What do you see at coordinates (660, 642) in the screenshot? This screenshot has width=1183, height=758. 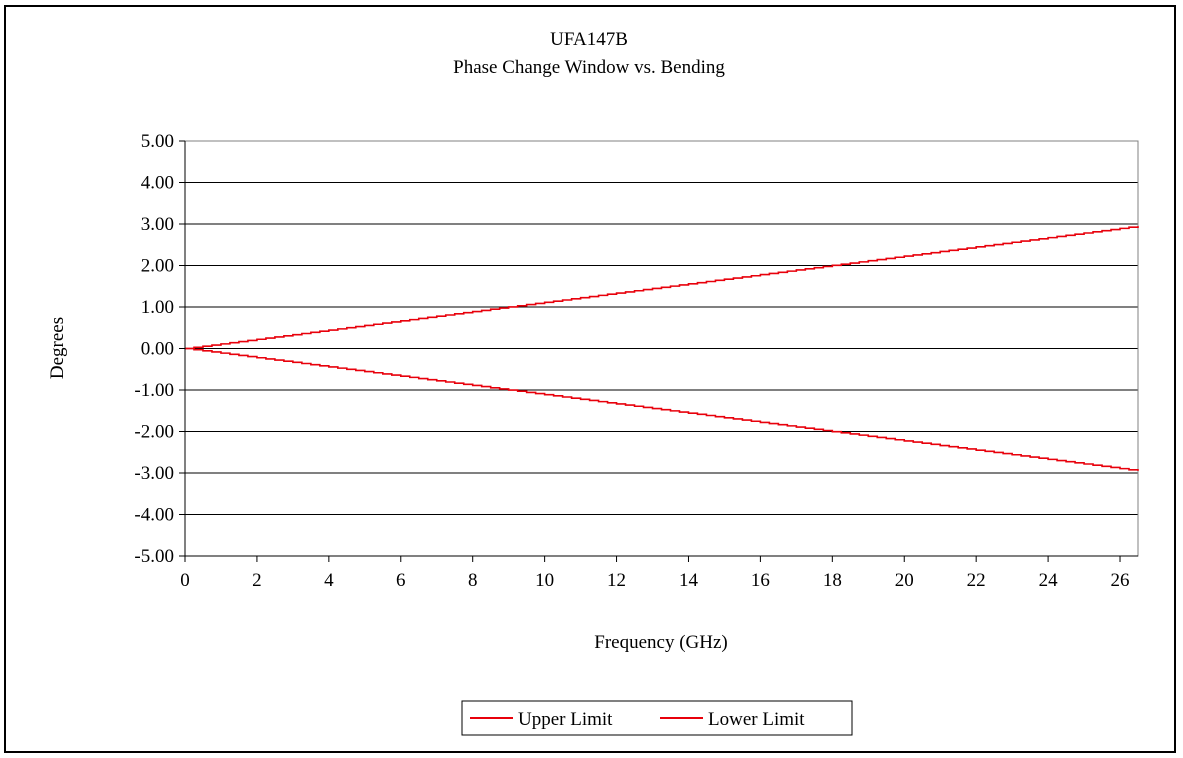 I see `x-axis-label: Frequency (GHz)` at bounding box center [660, 642].